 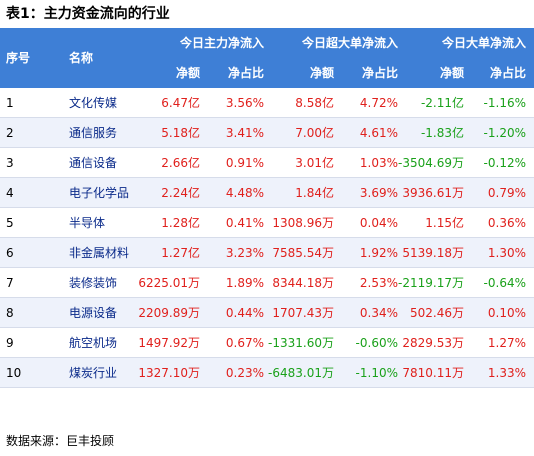 I want to click on table-row: 3 通信设备 2.66亿 0.91% 3.01亿 1.03% -3504.69万 -0.12%, so click(x=267, y=163).